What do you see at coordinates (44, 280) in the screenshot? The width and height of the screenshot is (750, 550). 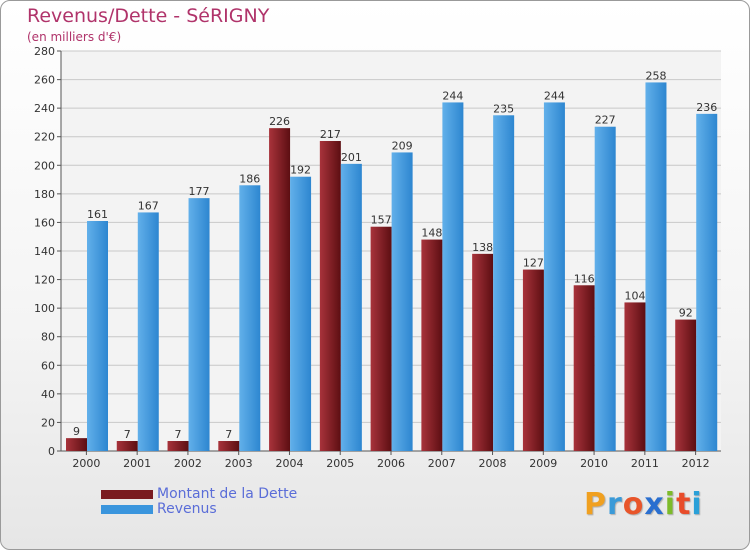 I see `y-tick-label: 120` at bounding box center [44, 280].